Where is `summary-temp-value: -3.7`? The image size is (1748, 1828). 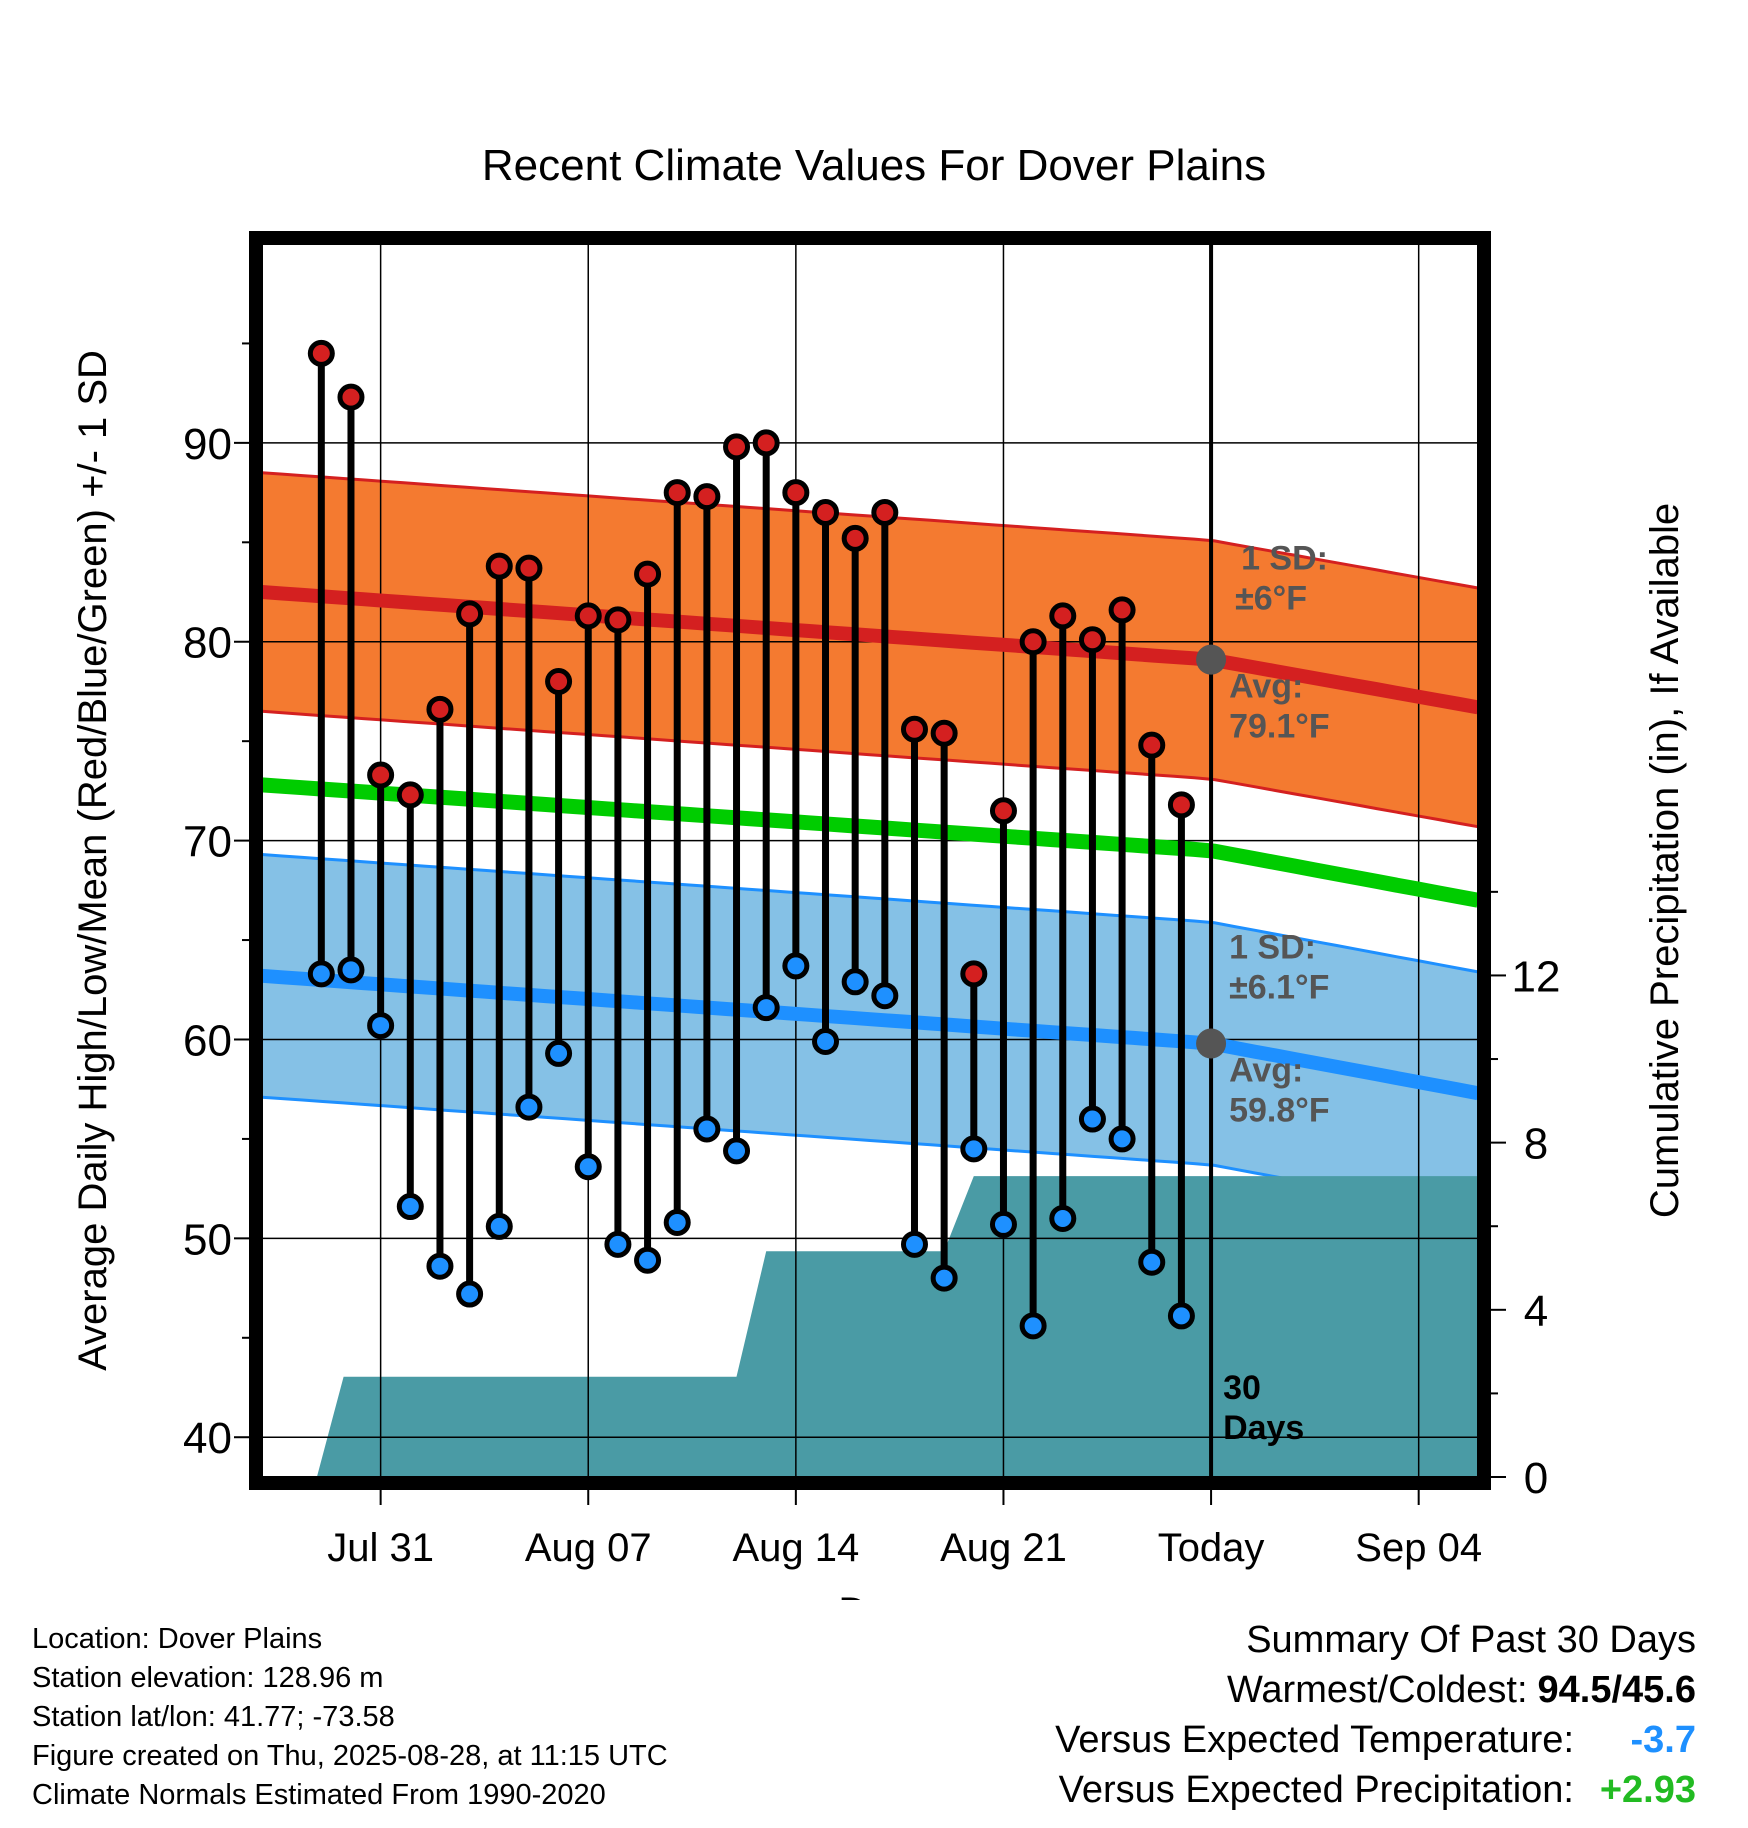
summary-temp-value: -3.7 is located at coordinates (1663, 1740).